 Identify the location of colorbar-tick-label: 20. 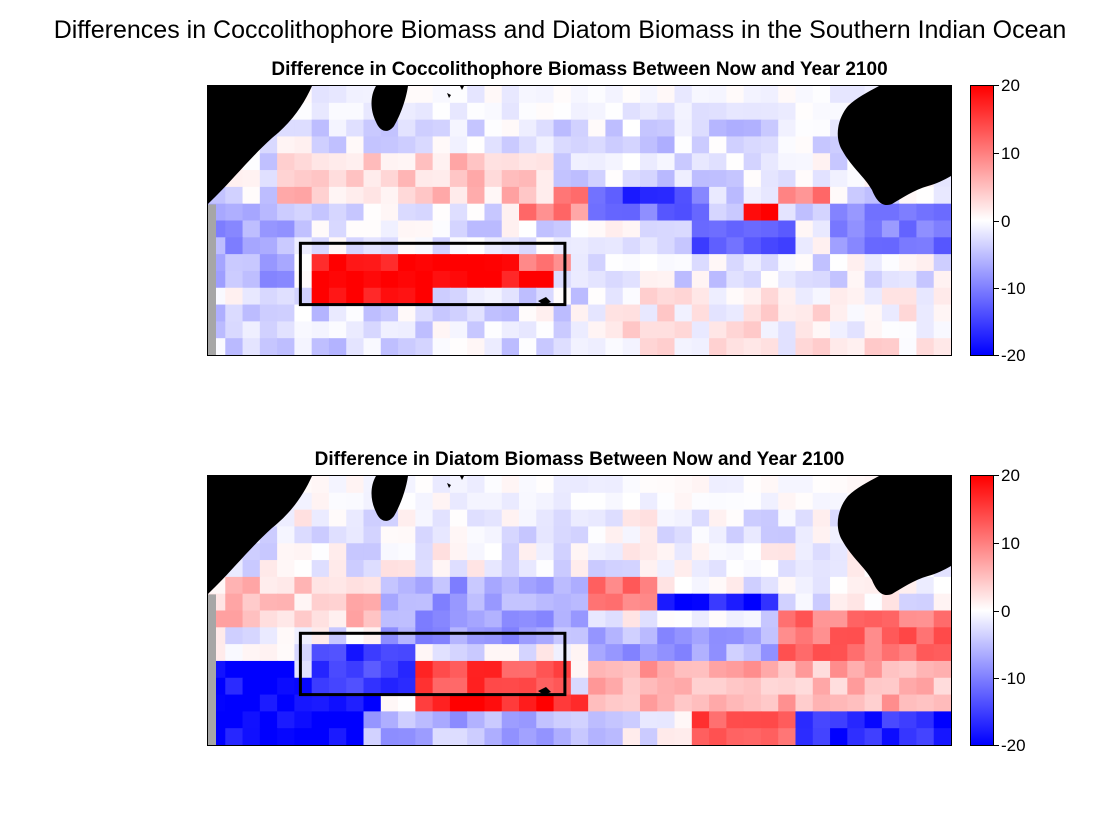
(1010, 85).